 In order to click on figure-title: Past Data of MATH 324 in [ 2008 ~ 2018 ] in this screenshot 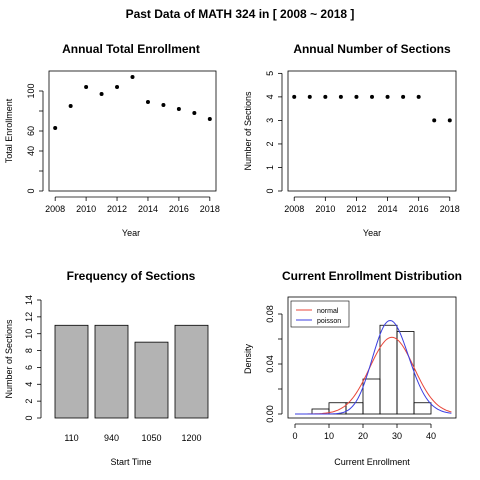, I will do `click(240, 14)`.